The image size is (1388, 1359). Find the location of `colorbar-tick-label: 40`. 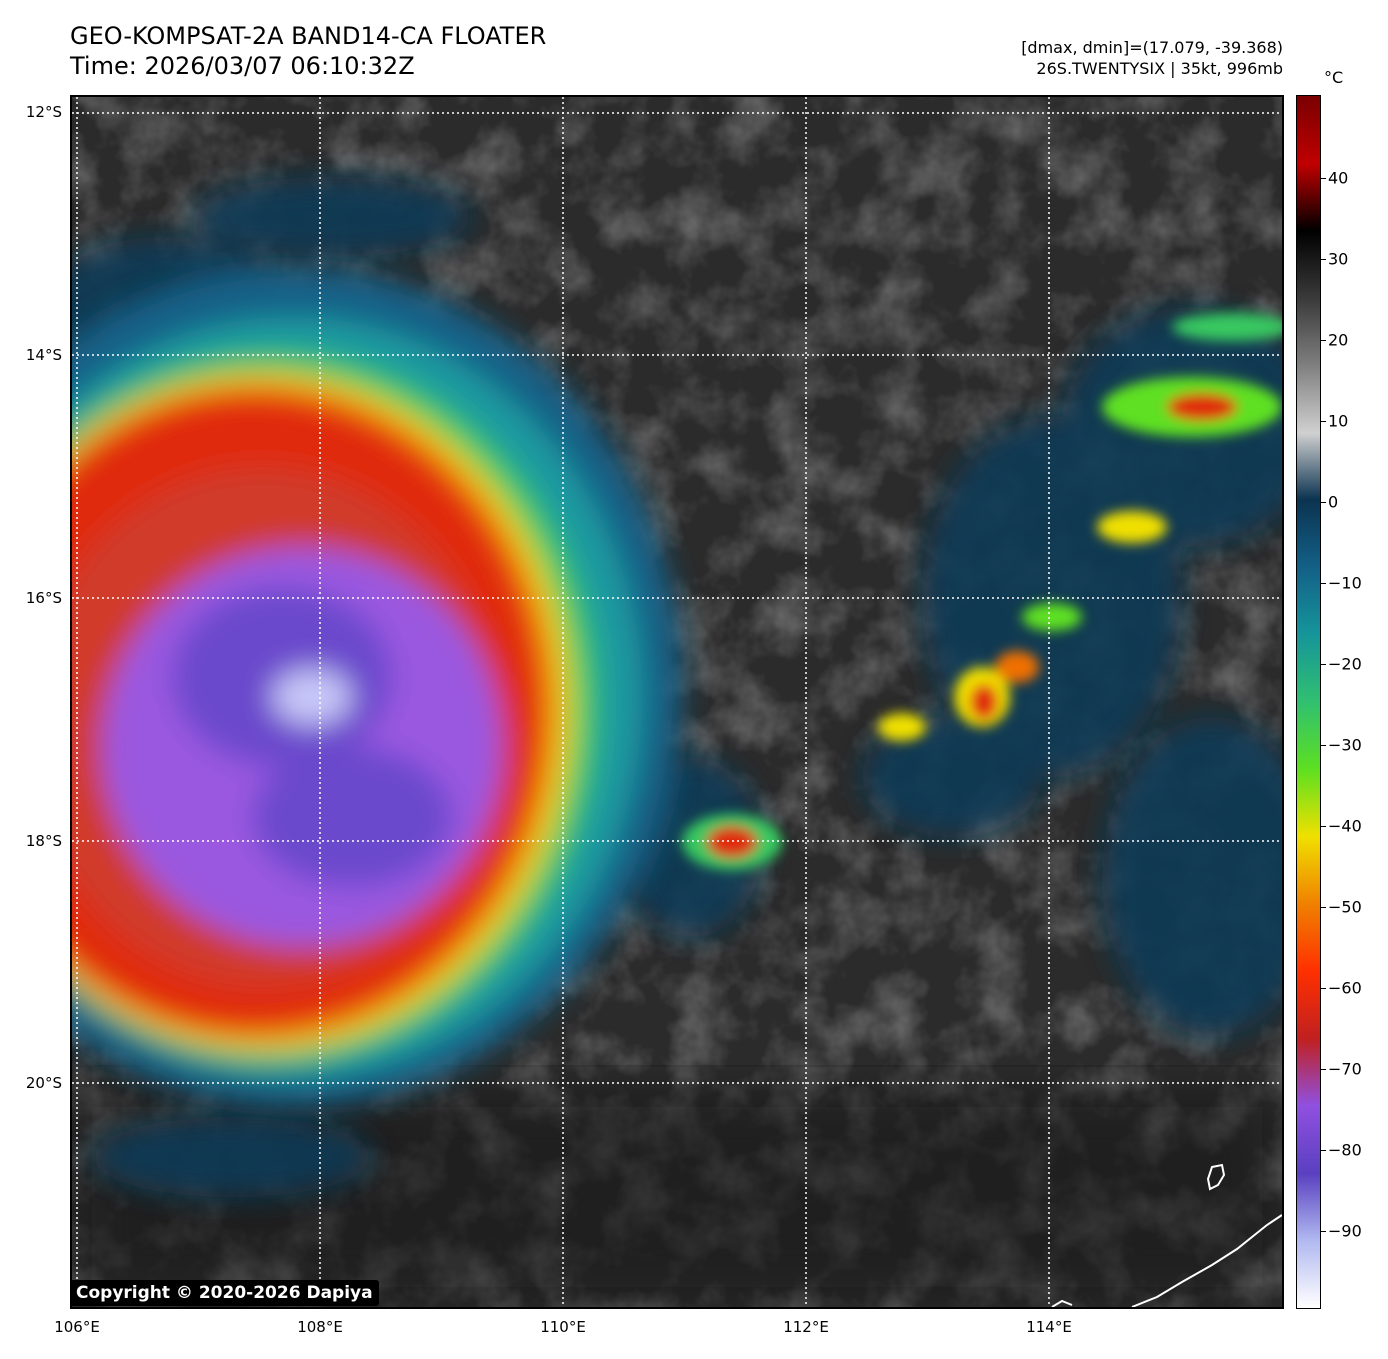

colorbar-tick-label: 40 is located at coordinates (1338, 178).